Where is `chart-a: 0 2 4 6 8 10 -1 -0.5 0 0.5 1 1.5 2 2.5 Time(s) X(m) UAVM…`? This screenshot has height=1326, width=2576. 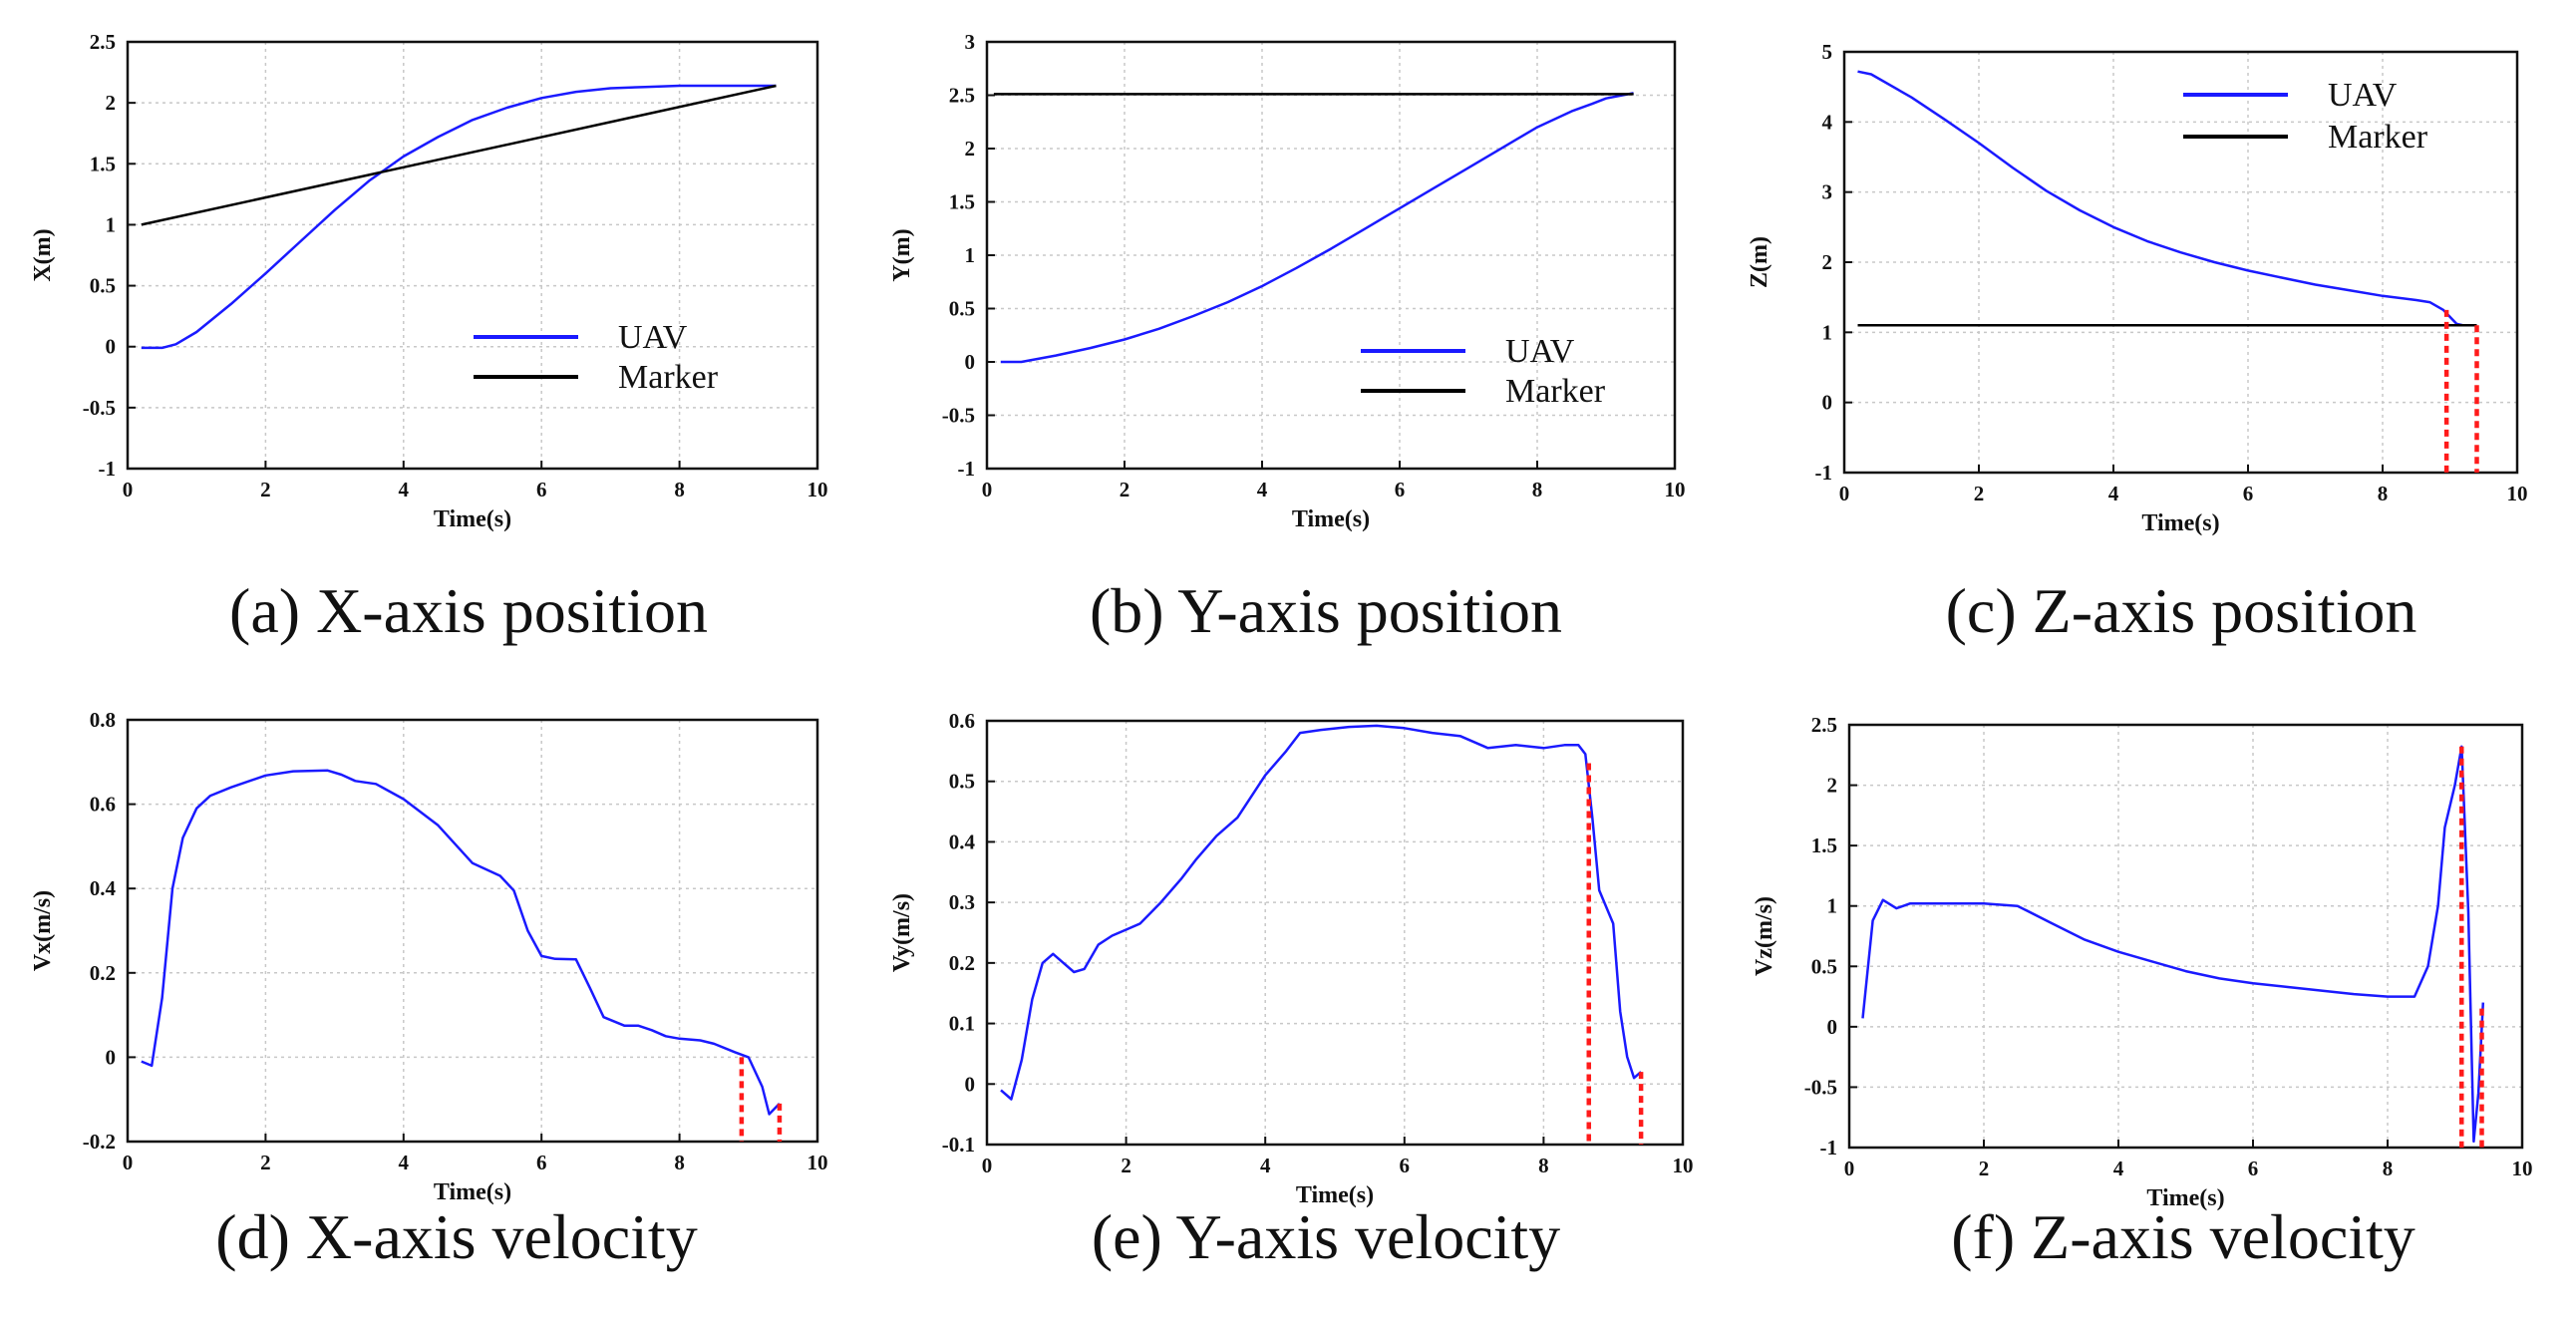 chart-a: 0 2 4 6 8 10 -1 -0.5 0 0.5 1 1.5 2 2.5 Time(s) X(m) UAVM… is located at coordinates (429, 338).